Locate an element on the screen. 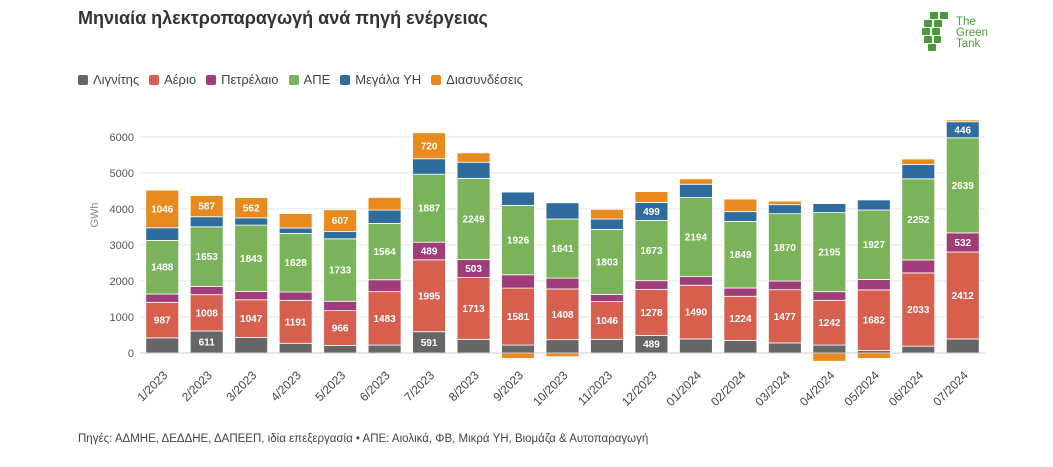  y-tick-label: 0 is located at coordinates (131, 354).